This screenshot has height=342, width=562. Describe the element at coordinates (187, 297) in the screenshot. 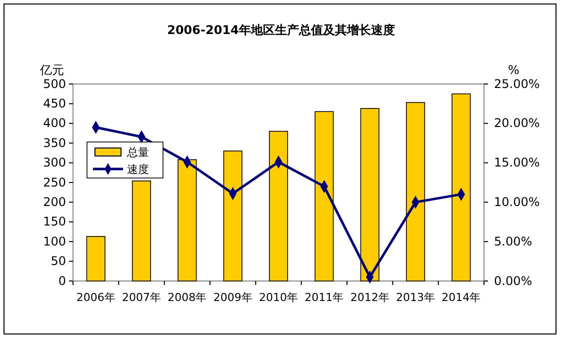

I see `x-tick-label: 2008年` at that location.